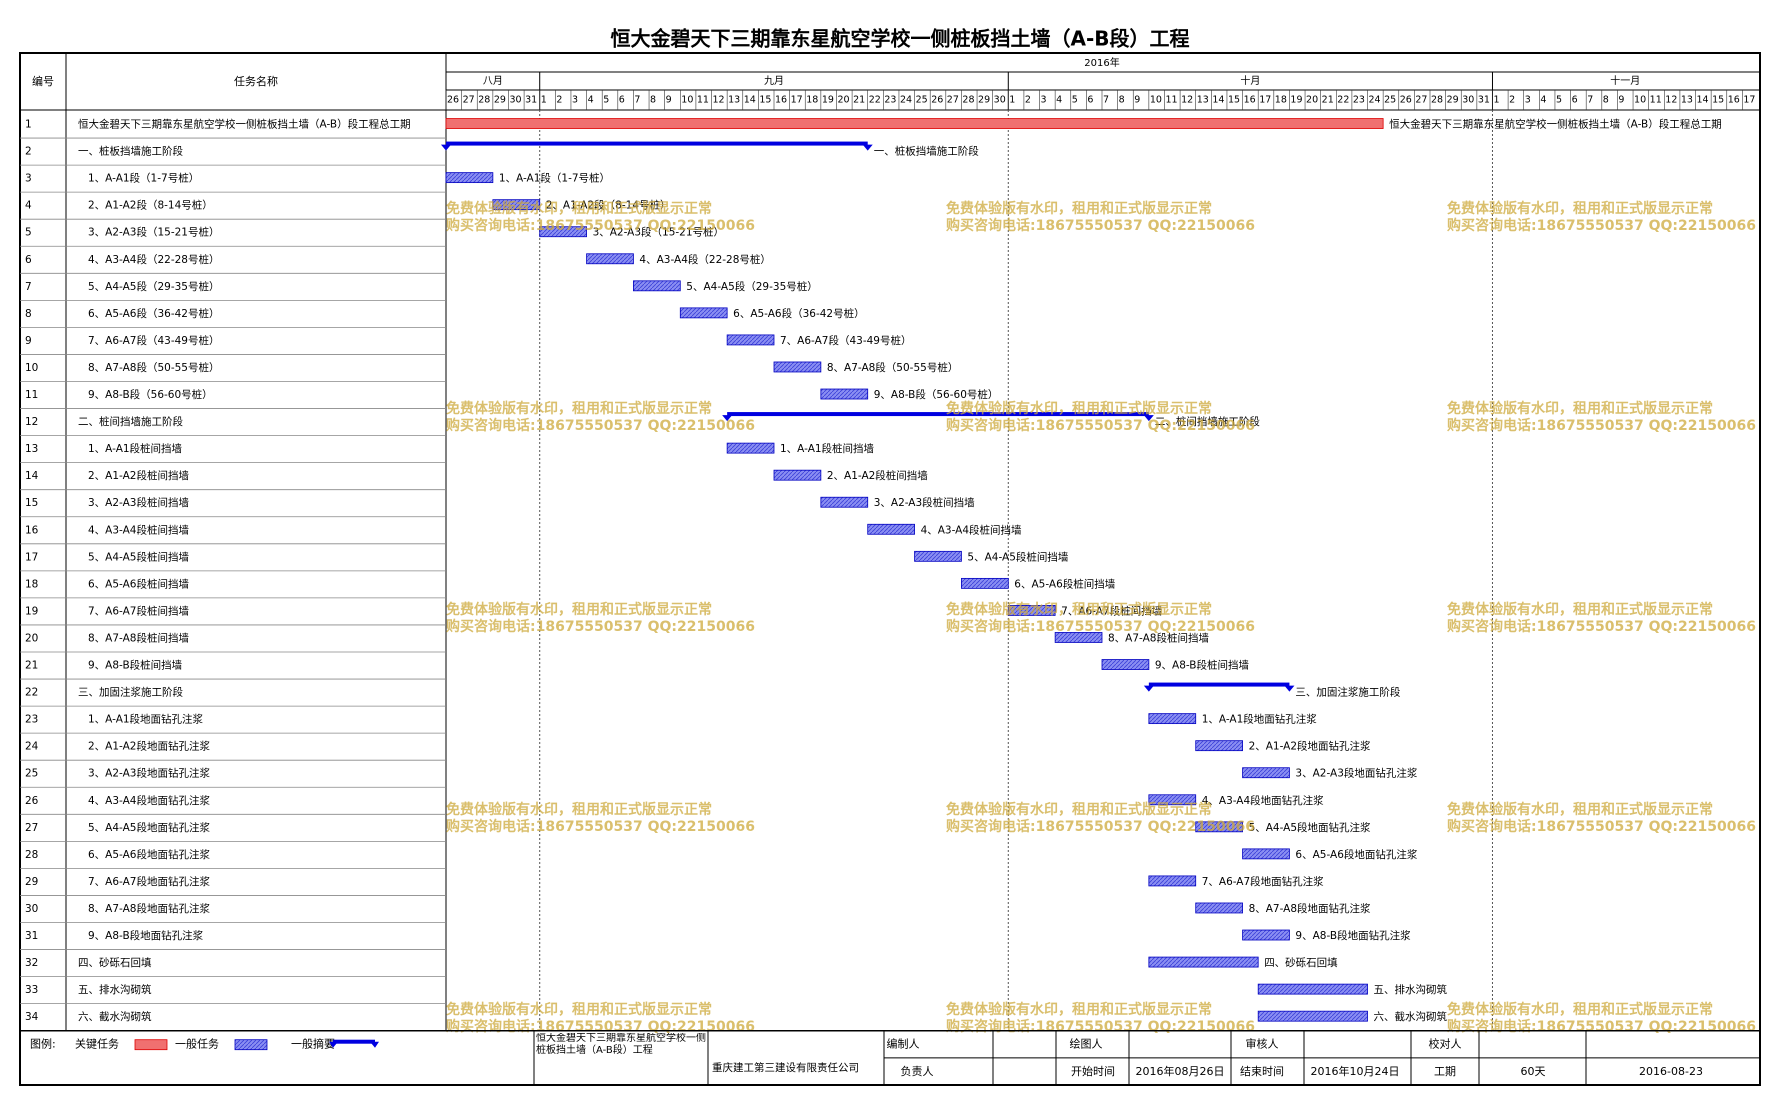 The height and width of the screenshot is (1101, 1767). I want to click on footer-label: 校对人, so click(1445, 1044).